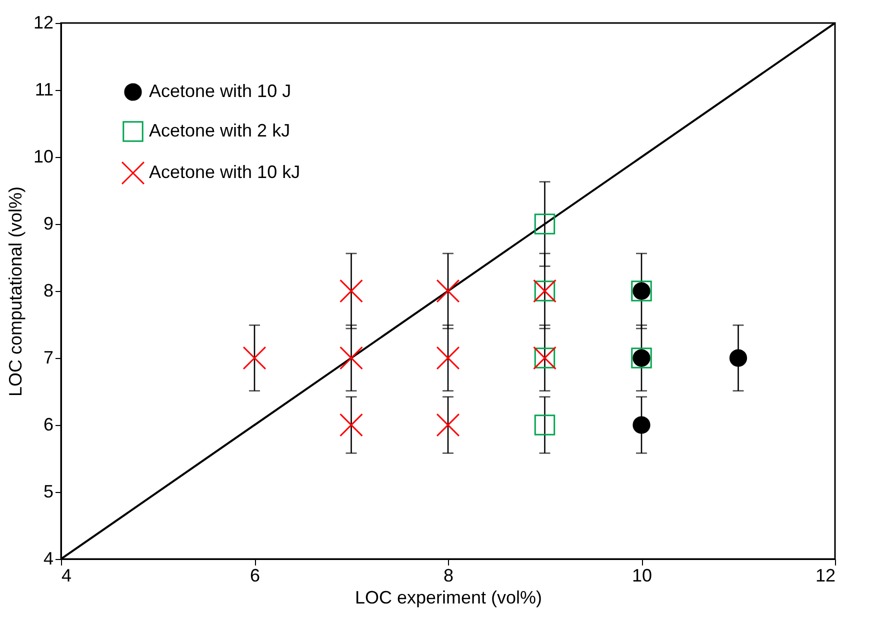 The image size is (878, 621). I want to click on legend-label: Acetone with 10 kJ, so click(224, 172).